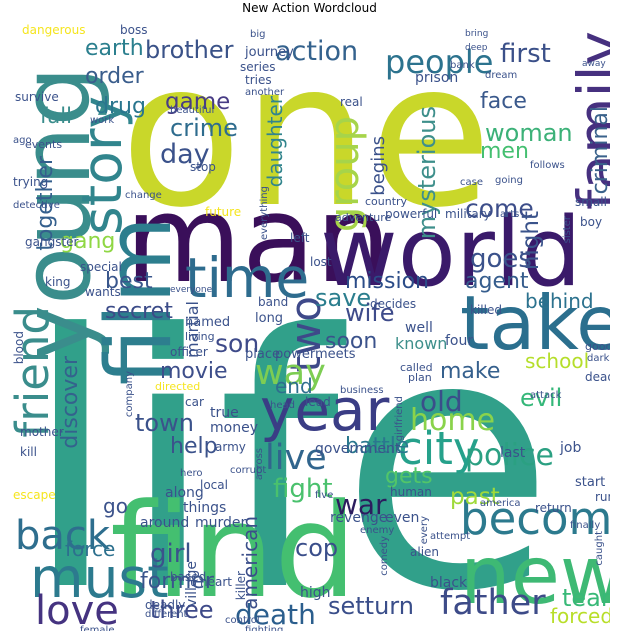 Image resolution: width=619 pixels, height=636 pixels. I want to click on word-men: men, so click(504, 151).